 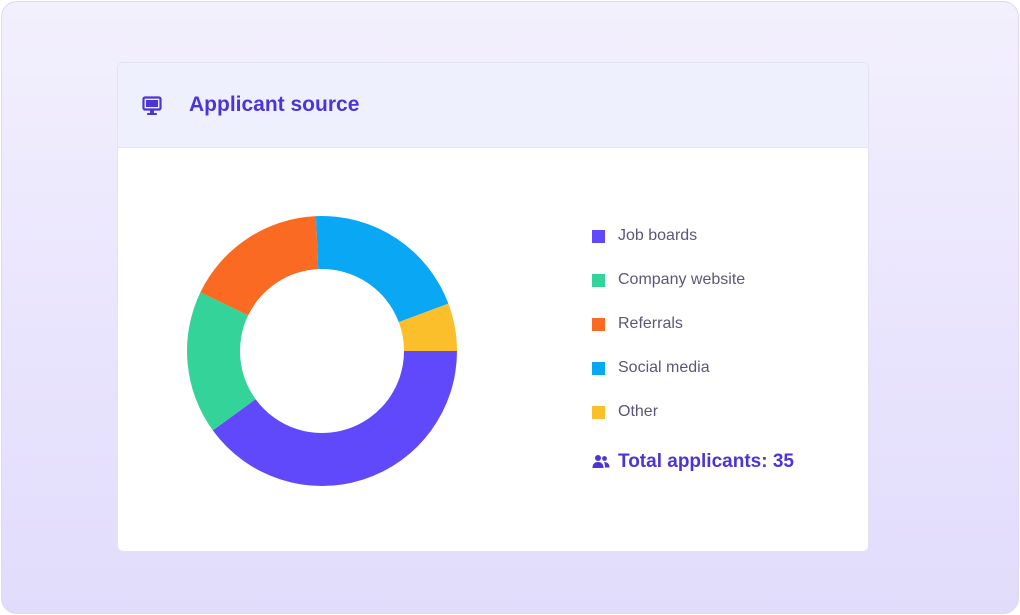 What do you see at coordinates (221, 361) in the screenshot?
I see `donut-slice-company-website` at bounding box center [221, 361].